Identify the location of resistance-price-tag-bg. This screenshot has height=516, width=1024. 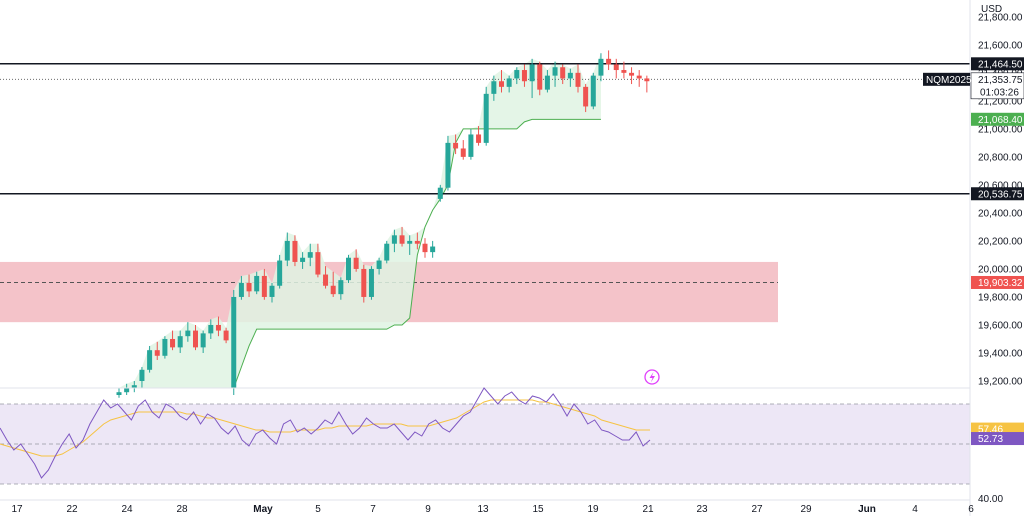
(997, 64).